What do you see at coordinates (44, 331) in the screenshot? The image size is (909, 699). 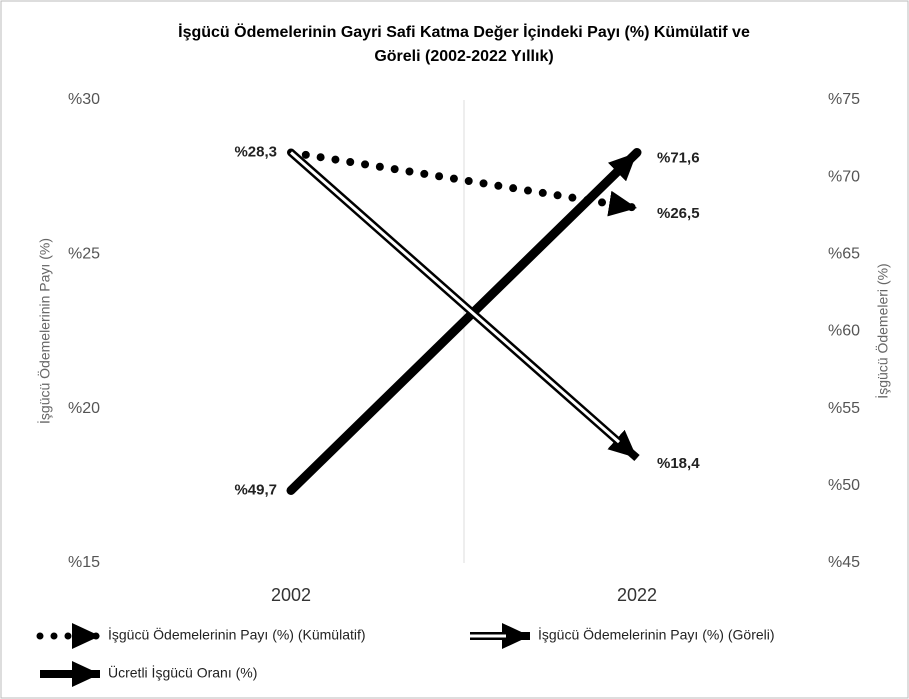 I see `y-axis-title: İşgücü Ödemelerinin Payı (%)` at bounding box center [44, 331].